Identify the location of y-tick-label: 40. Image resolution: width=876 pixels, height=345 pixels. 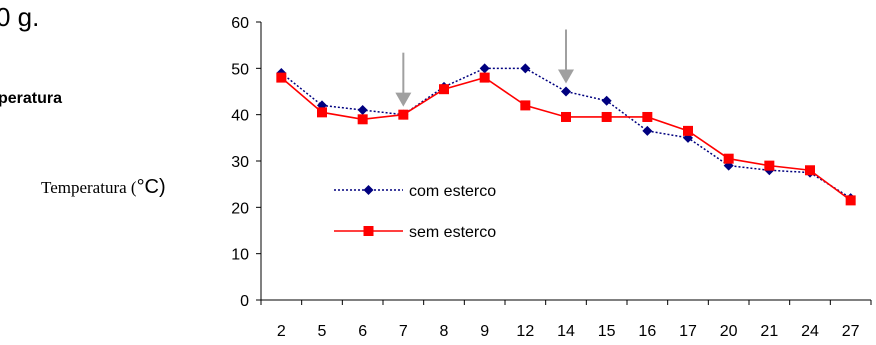
(240, 116).